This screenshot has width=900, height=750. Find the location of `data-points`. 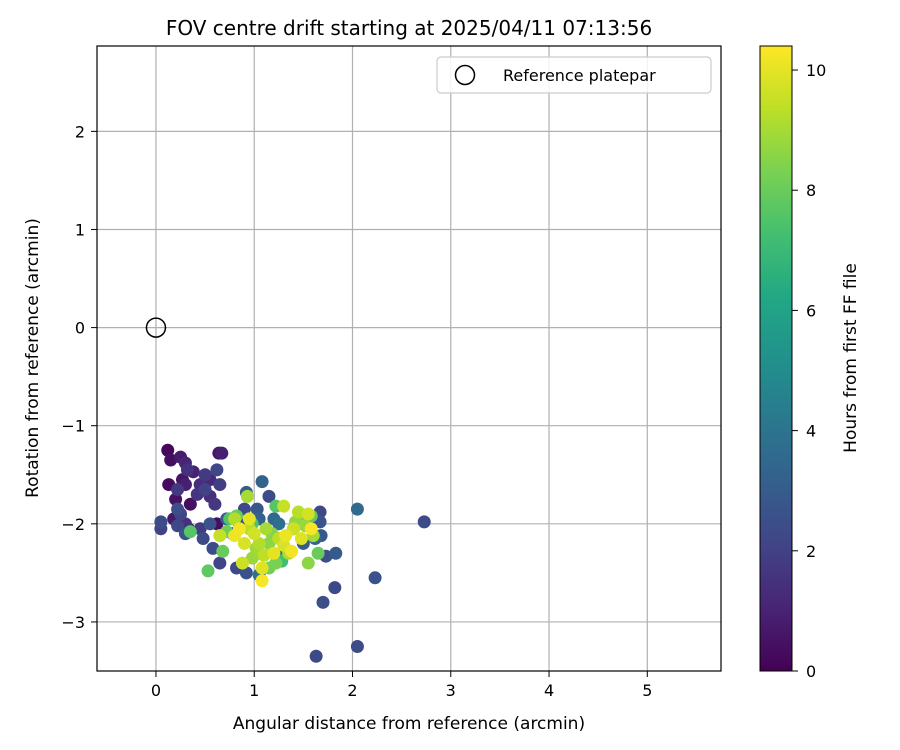

data-points is located at coordinates (292, 553).